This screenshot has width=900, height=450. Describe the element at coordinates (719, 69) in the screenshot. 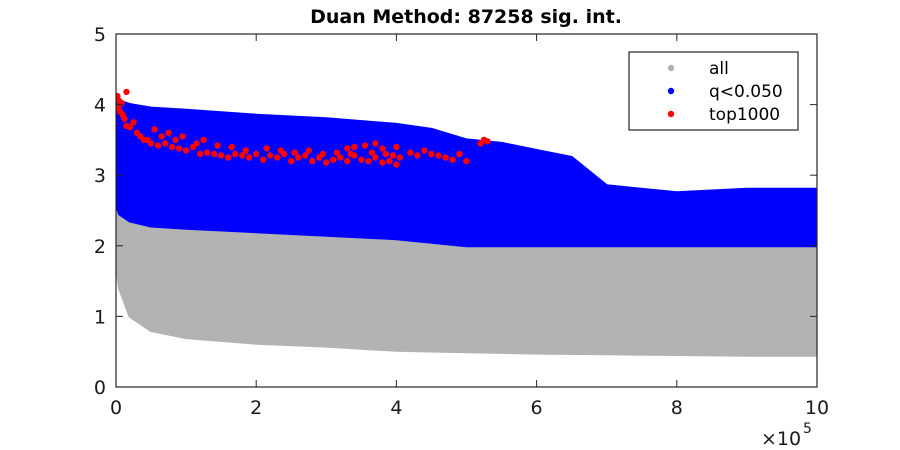

I see `legend-label: all` at that location.